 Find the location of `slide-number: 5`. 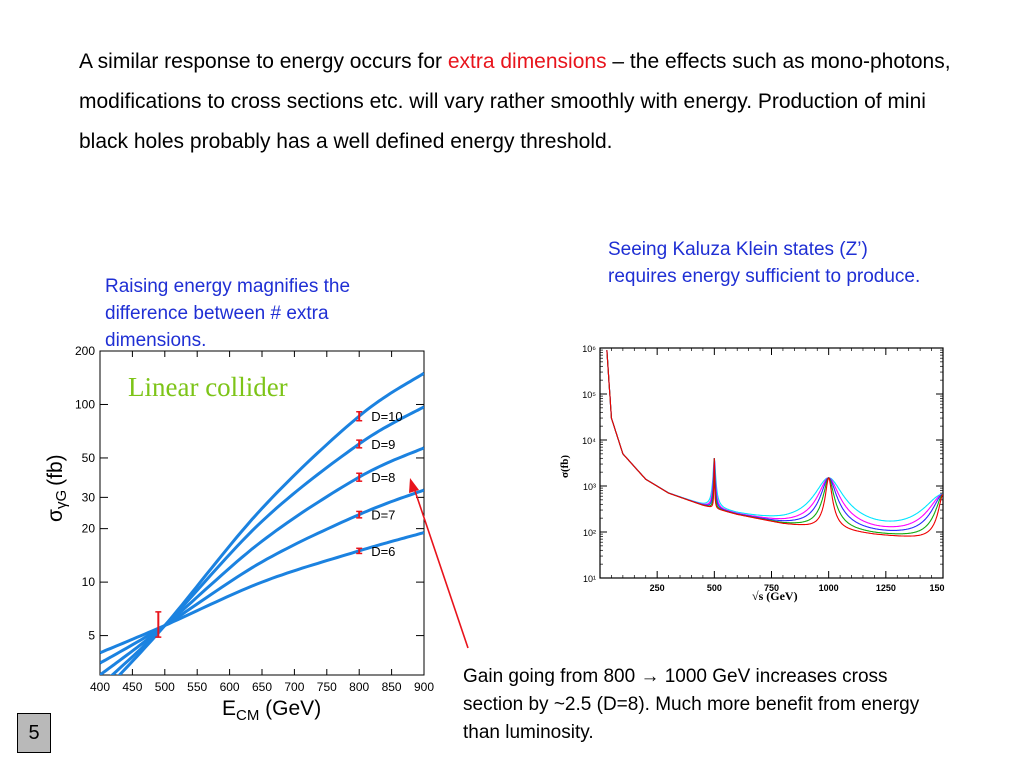

slide-number: 5 is located at coordinates (34, 733).